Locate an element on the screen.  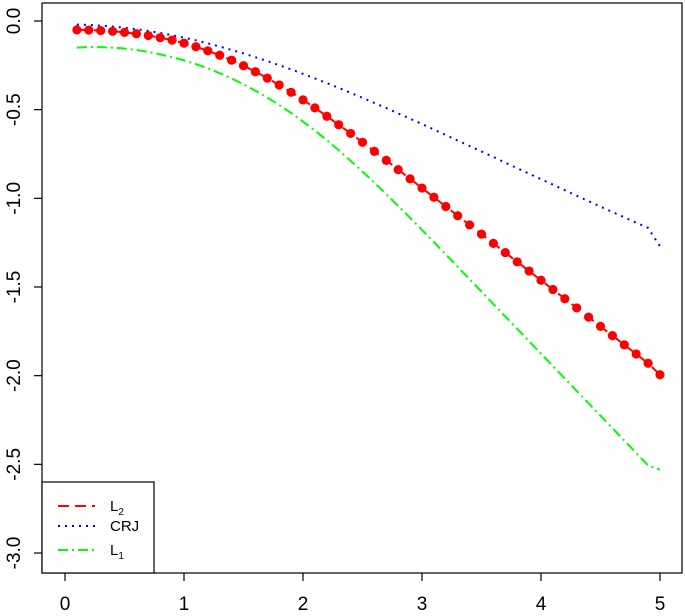
y-tick-label: -2.0 is located at coordinates (14, 375).